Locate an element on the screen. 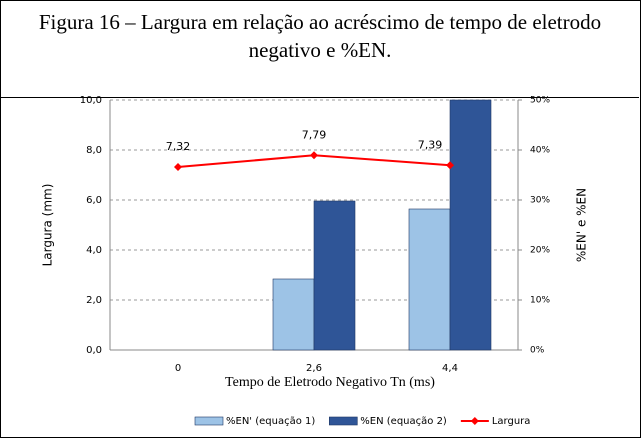 The height and width of the screenshot is (438, 641). y-tick-label: 0,0 is located at coordinates (94, 350).